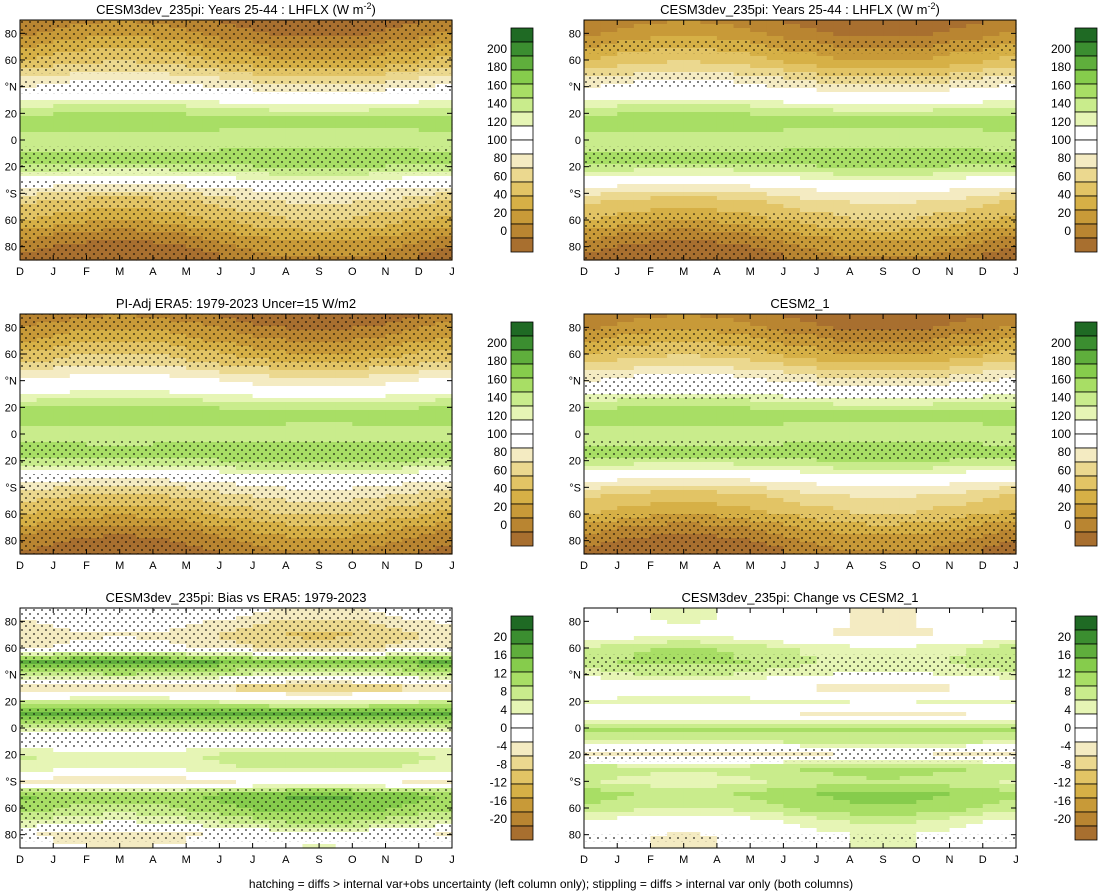 This screenshot has width=1102, height=895. Describe the element at coordinates (497, 343) in the screenshot. I see `colorbar-tick-label: 200` at that location.